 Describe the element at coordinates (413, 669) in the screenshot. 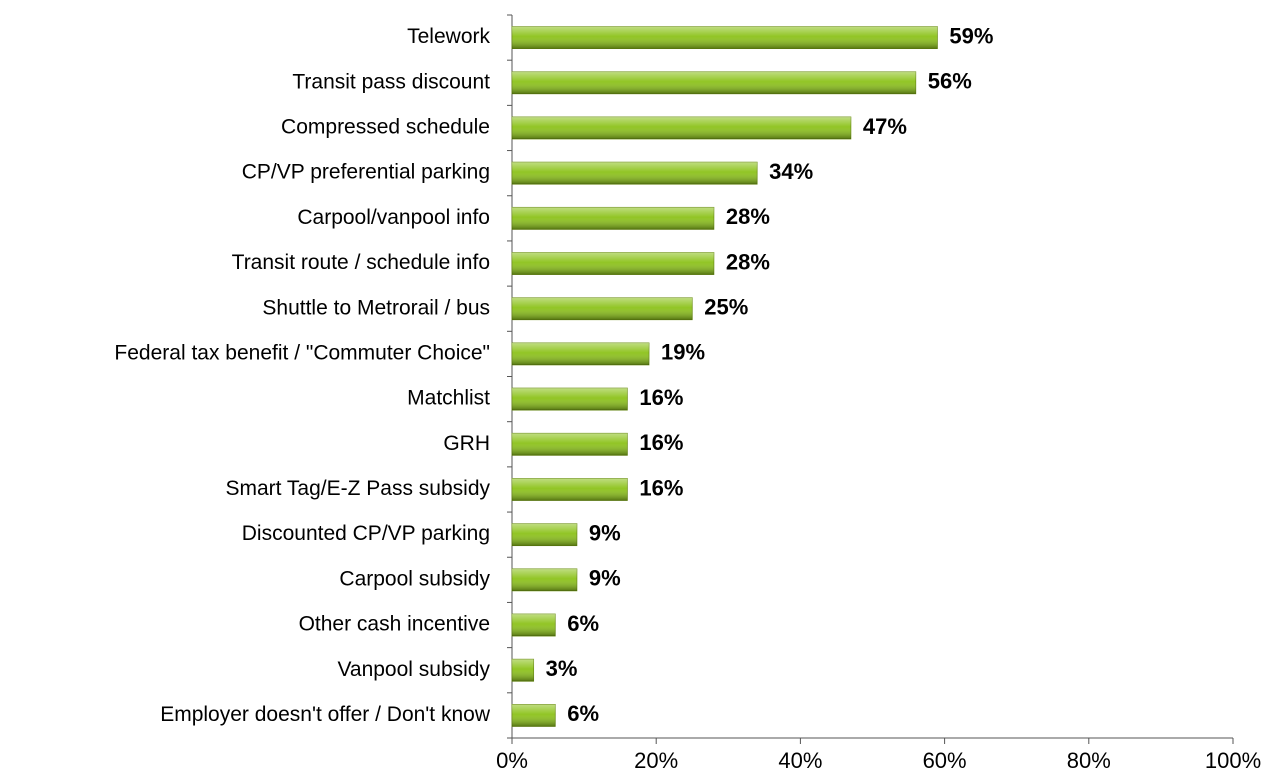

I see `category-label: Vanpool subsidy` at that location.